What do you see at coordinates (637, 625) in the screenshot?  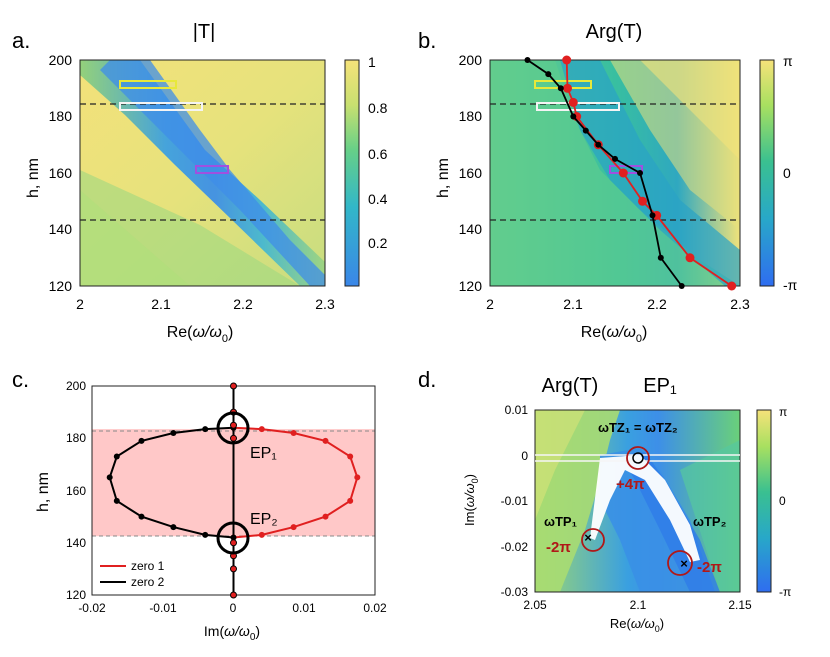 I see `panel-d-xlabel: Re(ω/ω0)` at bounding box center [637, 625].